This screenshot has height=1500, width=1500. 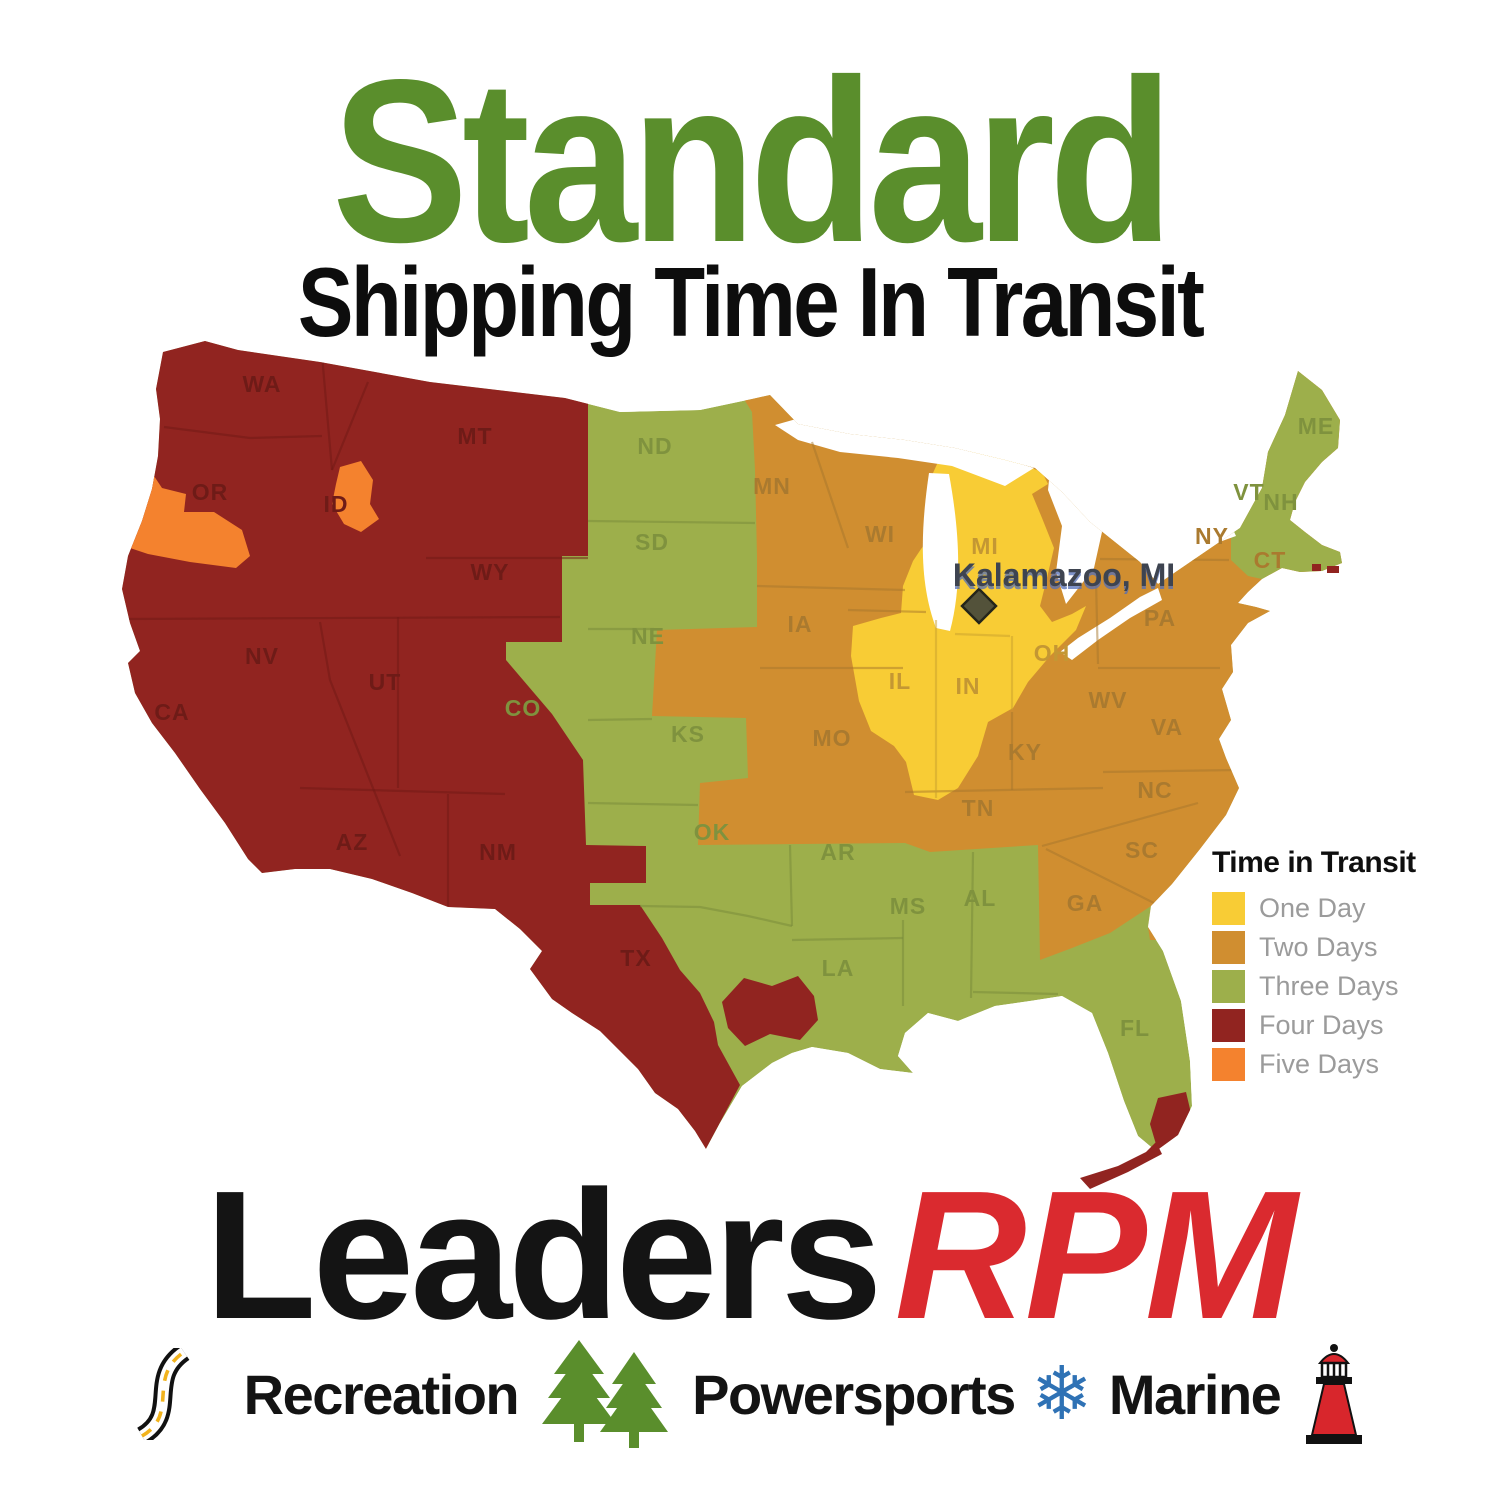 What do you see at coordinates (978, 808) in the screenshot?
I see `state-label-TN: TN` at bounding box center [978, 808].